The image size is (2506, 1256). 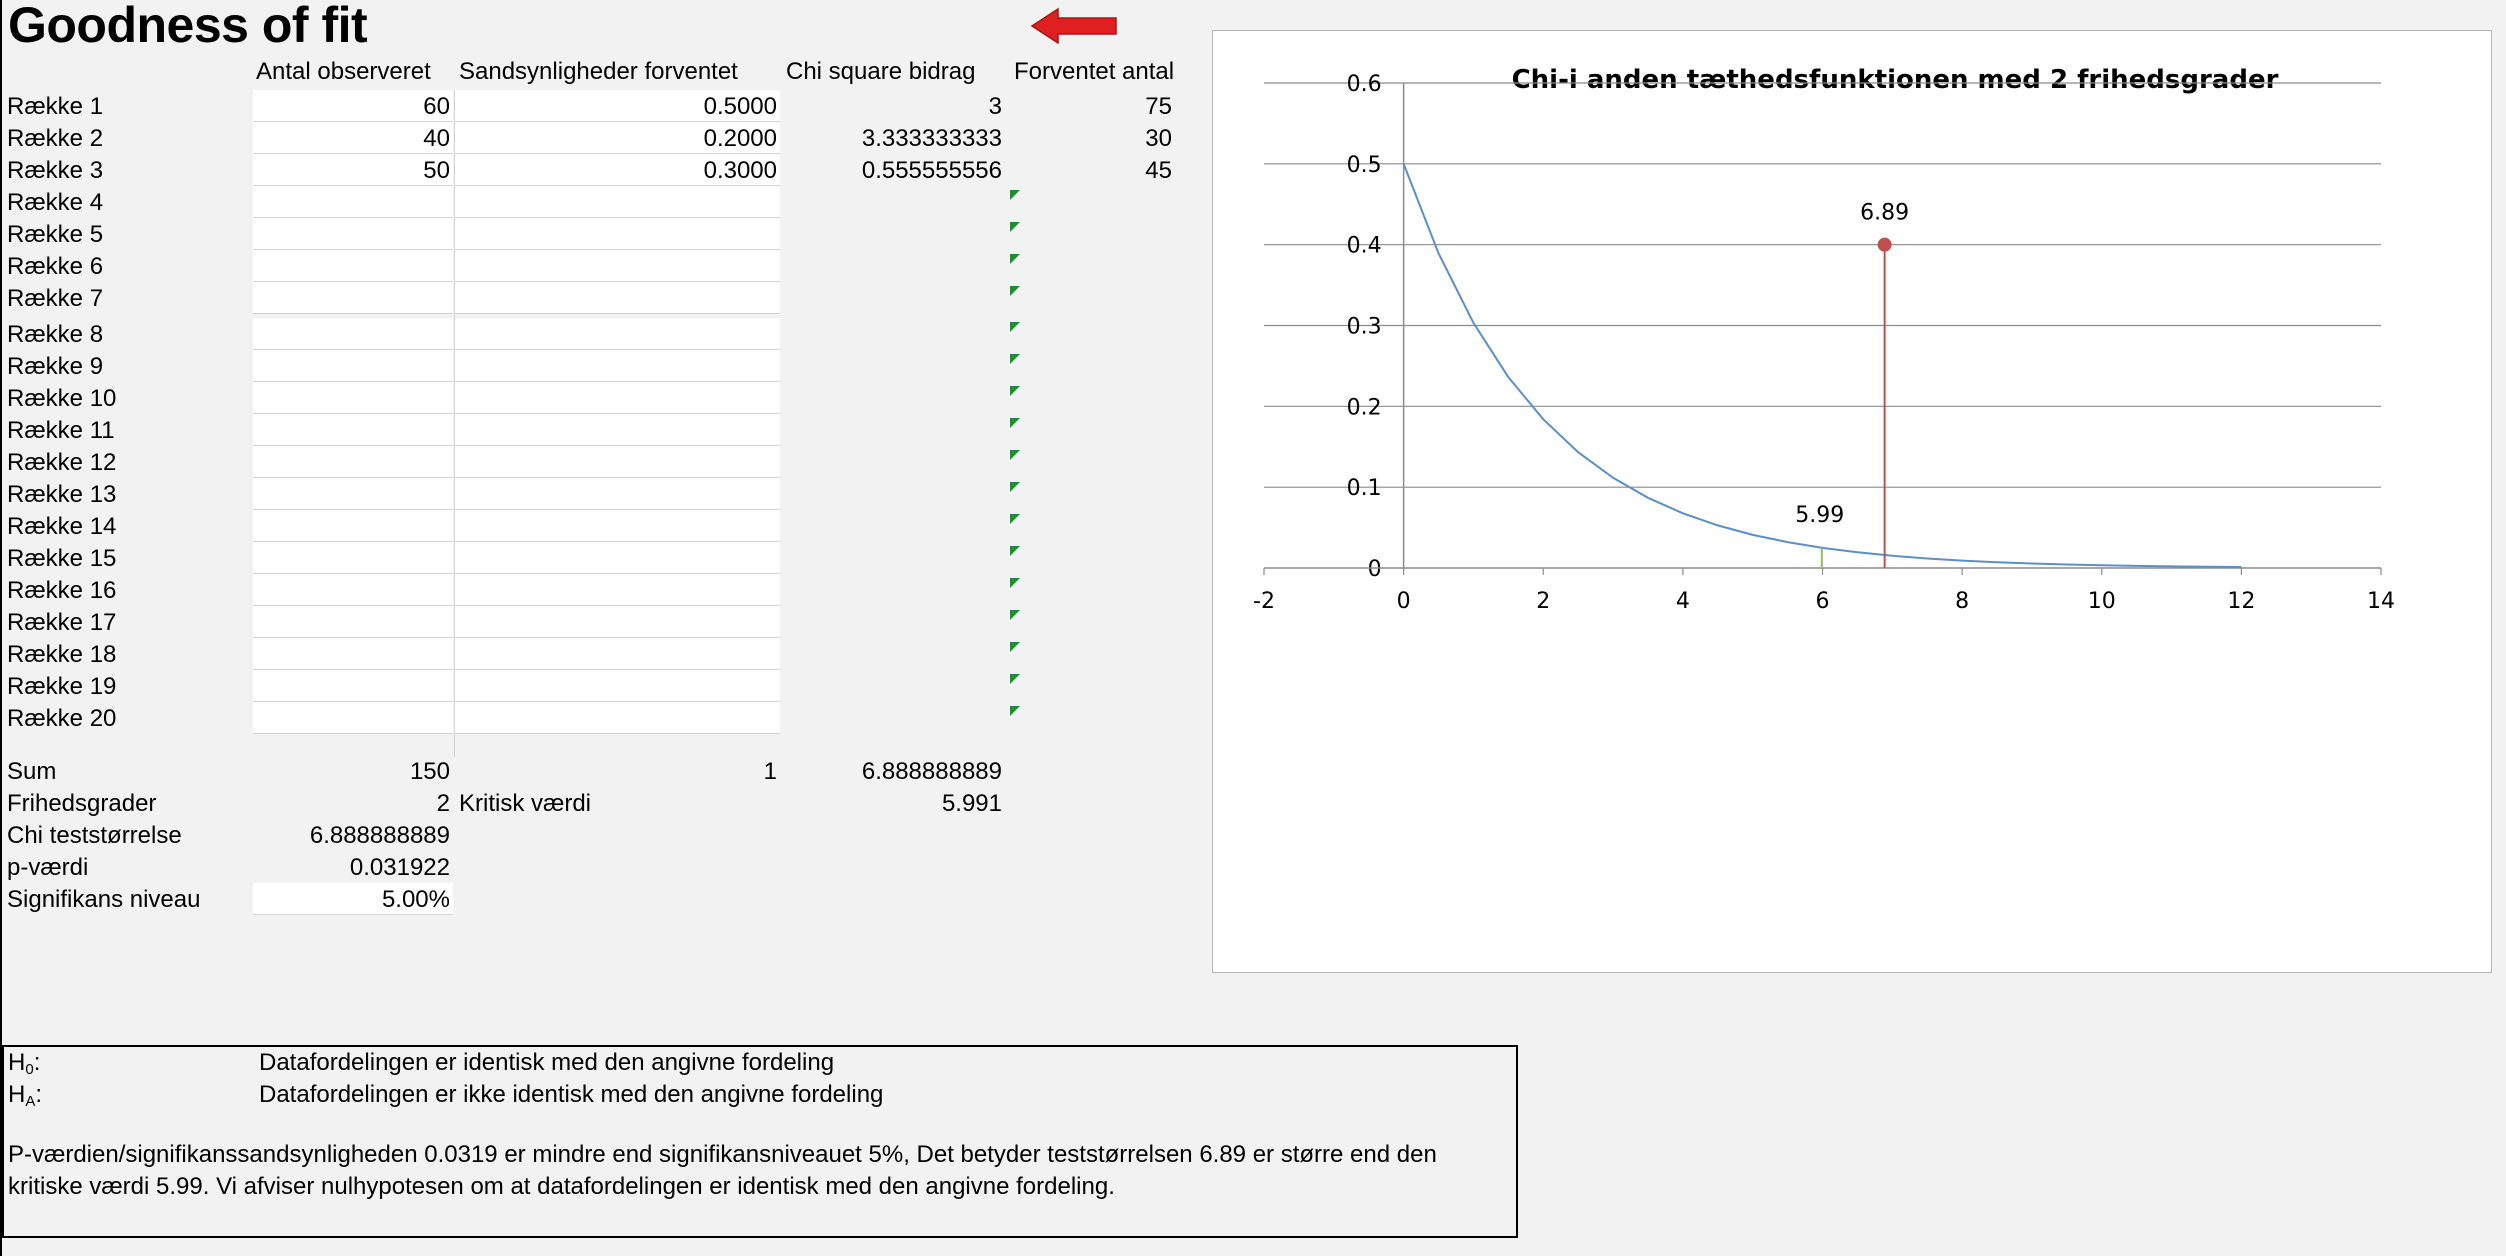 What do you see at coordinates (62, 398) in the screenshot?
I see `row-label: Række 10` at bounding box center [62, 398].